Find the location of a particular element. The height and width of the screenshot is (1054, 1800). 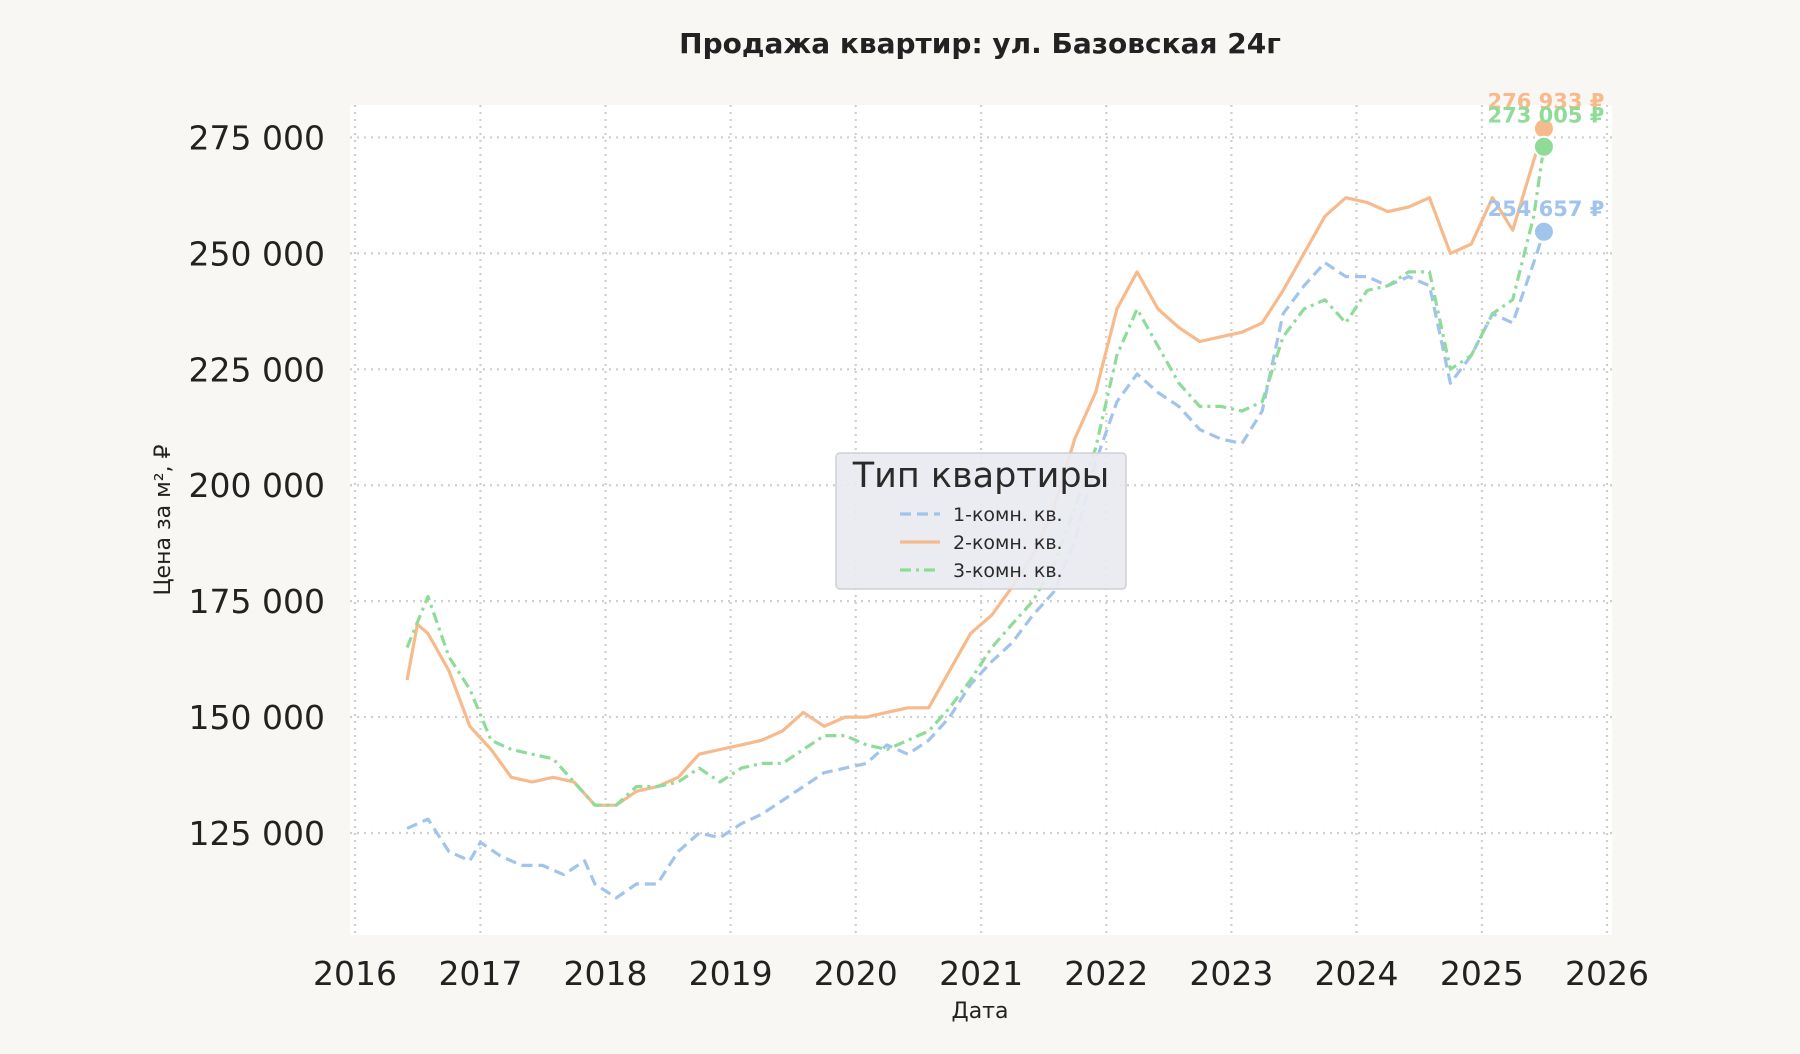

series-end-label-2: 276 933 ₽ is located at coordinates (1545, 101).